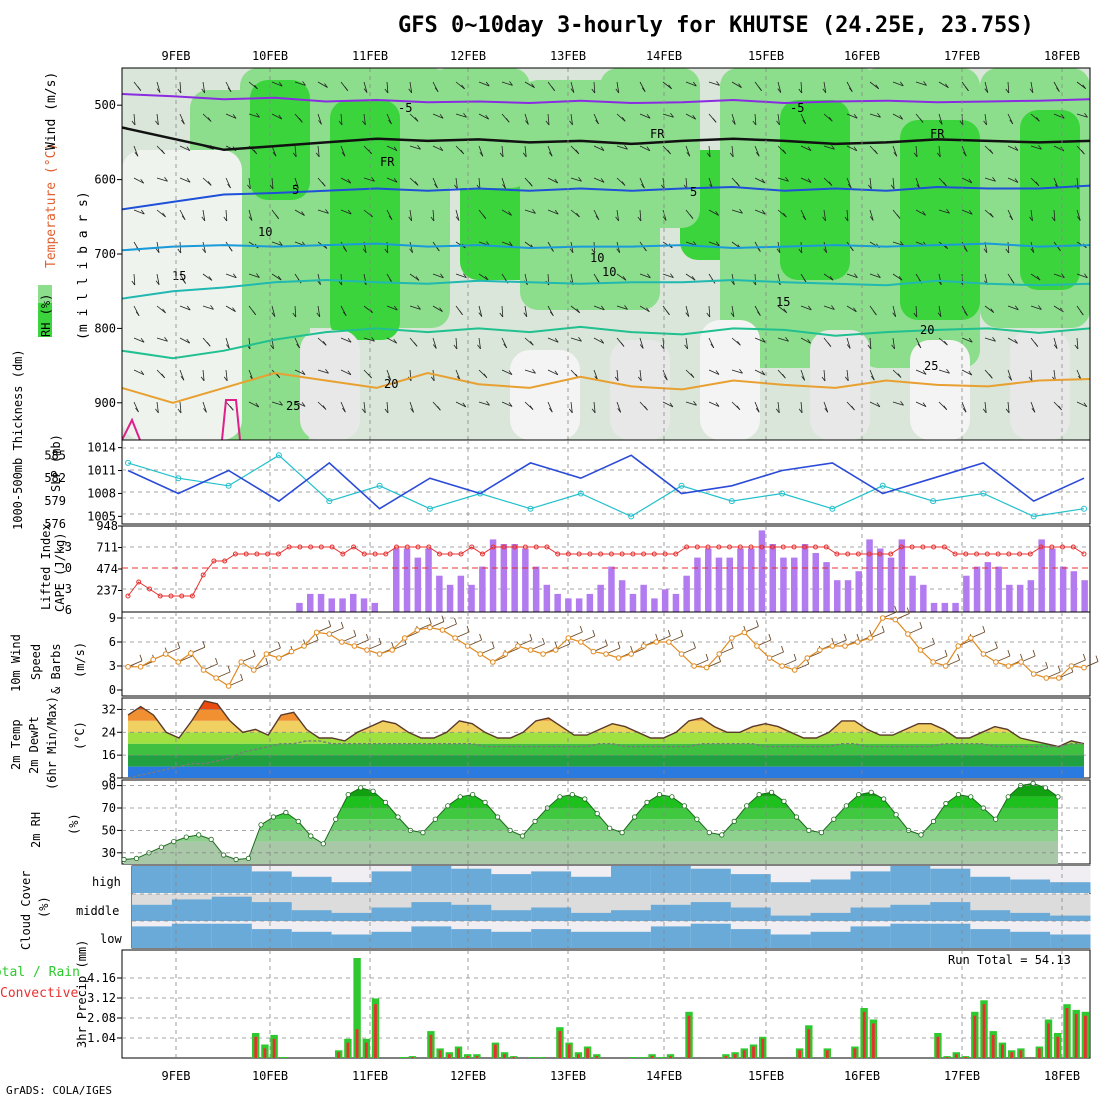 This screenshot has height=1100, width=1100. Describe the element at coordinates (606, 486) in the screenshot. I see `slp-series` at that location.